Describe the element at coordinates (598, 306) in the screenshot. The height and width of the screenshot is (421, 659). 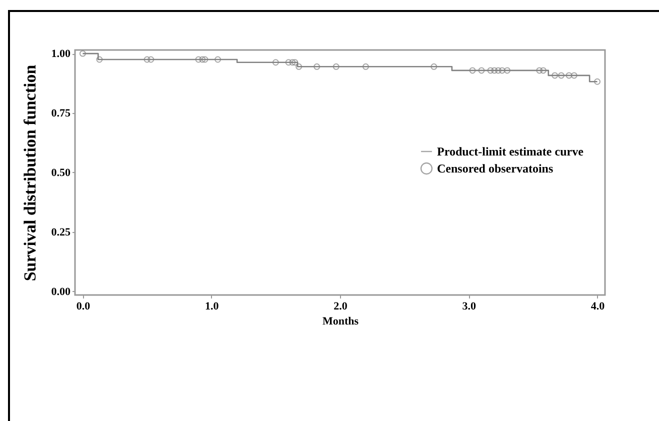
I see `x-tick-label: 4.0` at that location.